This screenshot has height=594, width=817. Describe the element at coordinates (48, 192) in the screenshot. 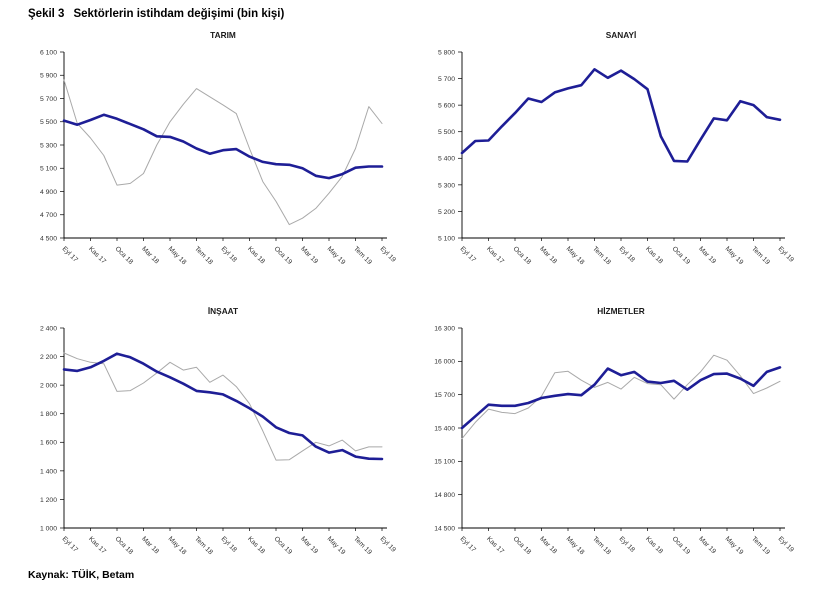

I see `y-tick-label: 4 900` at that location.